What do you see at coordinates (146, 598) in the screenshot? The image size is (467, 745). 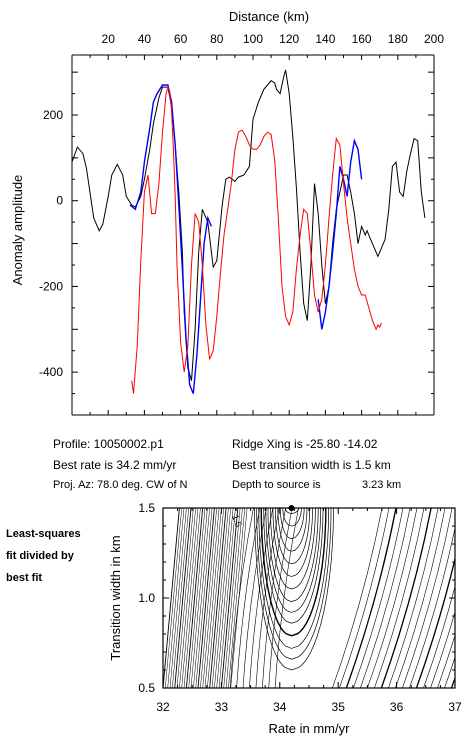 I see `contour-ytick-label: 1.0` at bounding box center [146, 598].